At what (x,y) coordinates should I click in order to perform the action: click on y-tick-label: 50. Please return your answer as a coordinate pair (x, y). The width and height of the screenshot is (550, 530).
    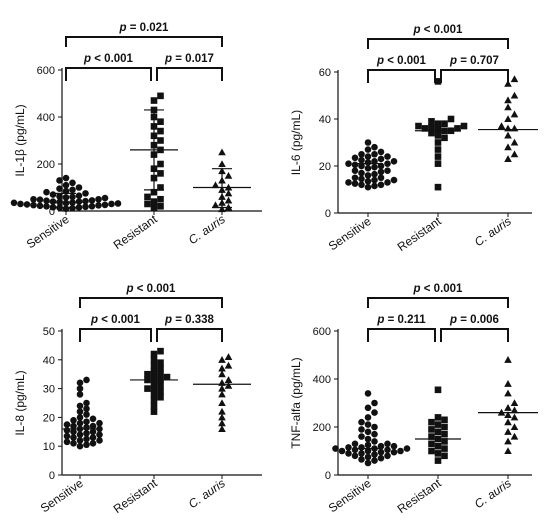
    Looking at the image, I should click on (49, 332).